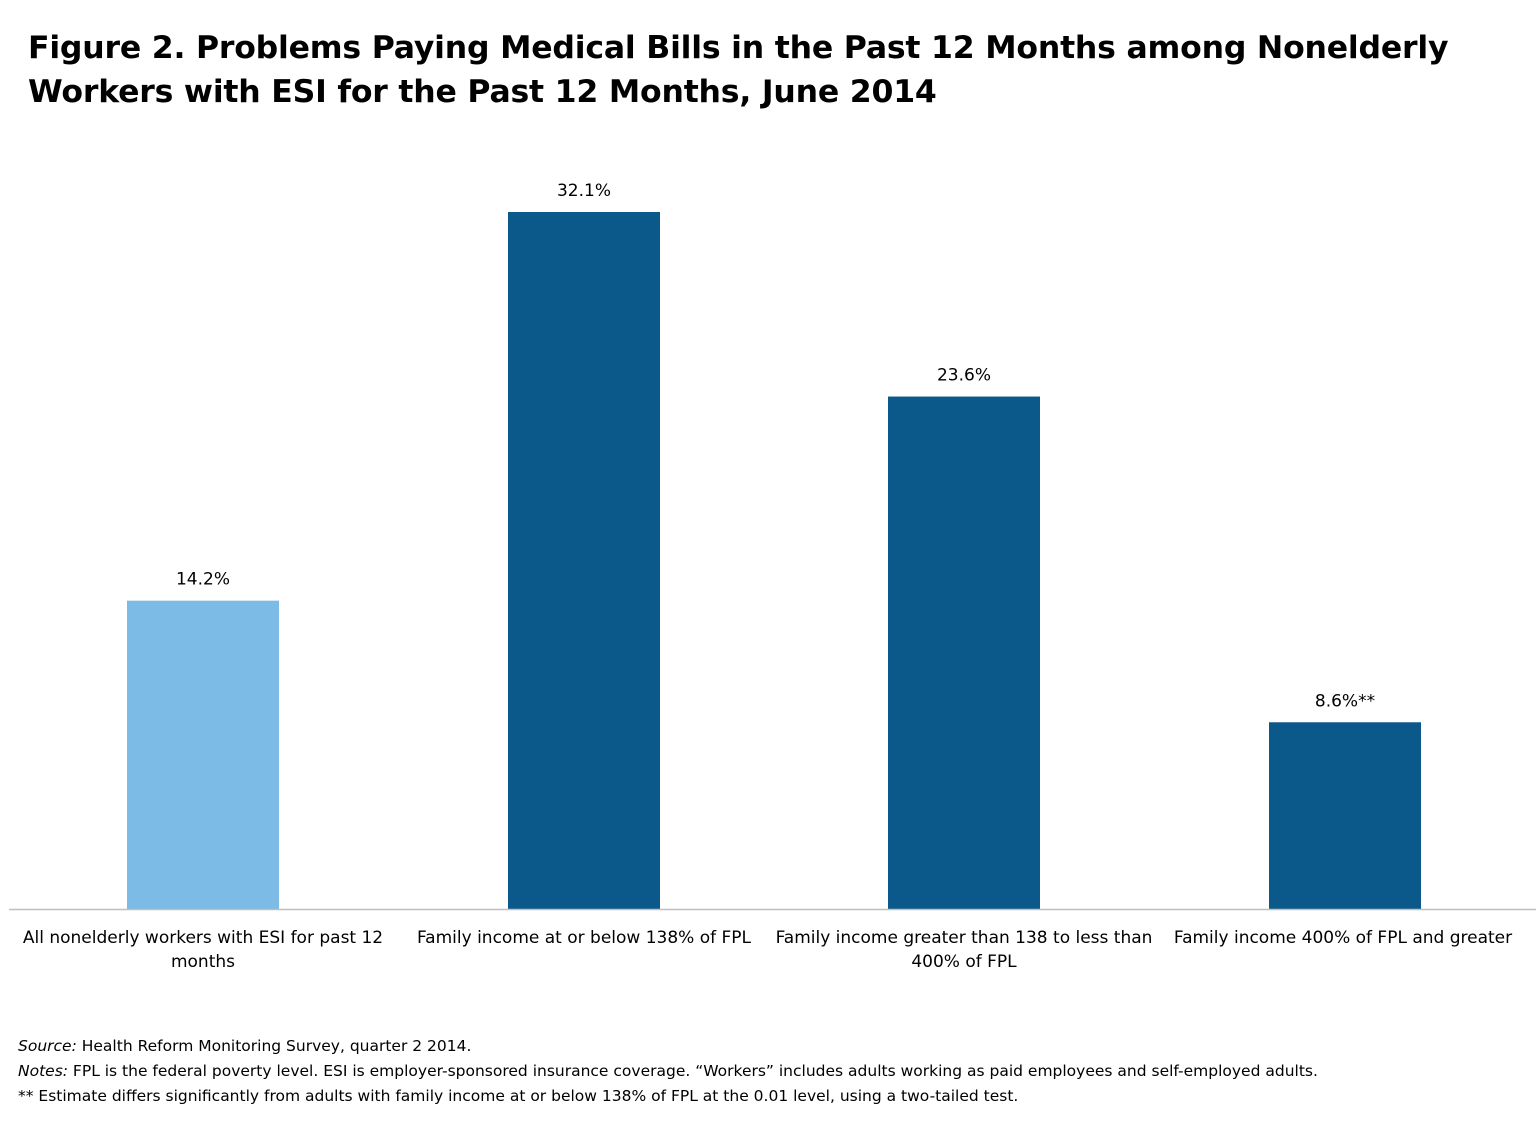 This screenshot has width=1538, height=1125. What do you see at coordinates (584, 191) in the screenshot?
I see `bar-value-label: 32.1%` at bounding box center [584, 191].